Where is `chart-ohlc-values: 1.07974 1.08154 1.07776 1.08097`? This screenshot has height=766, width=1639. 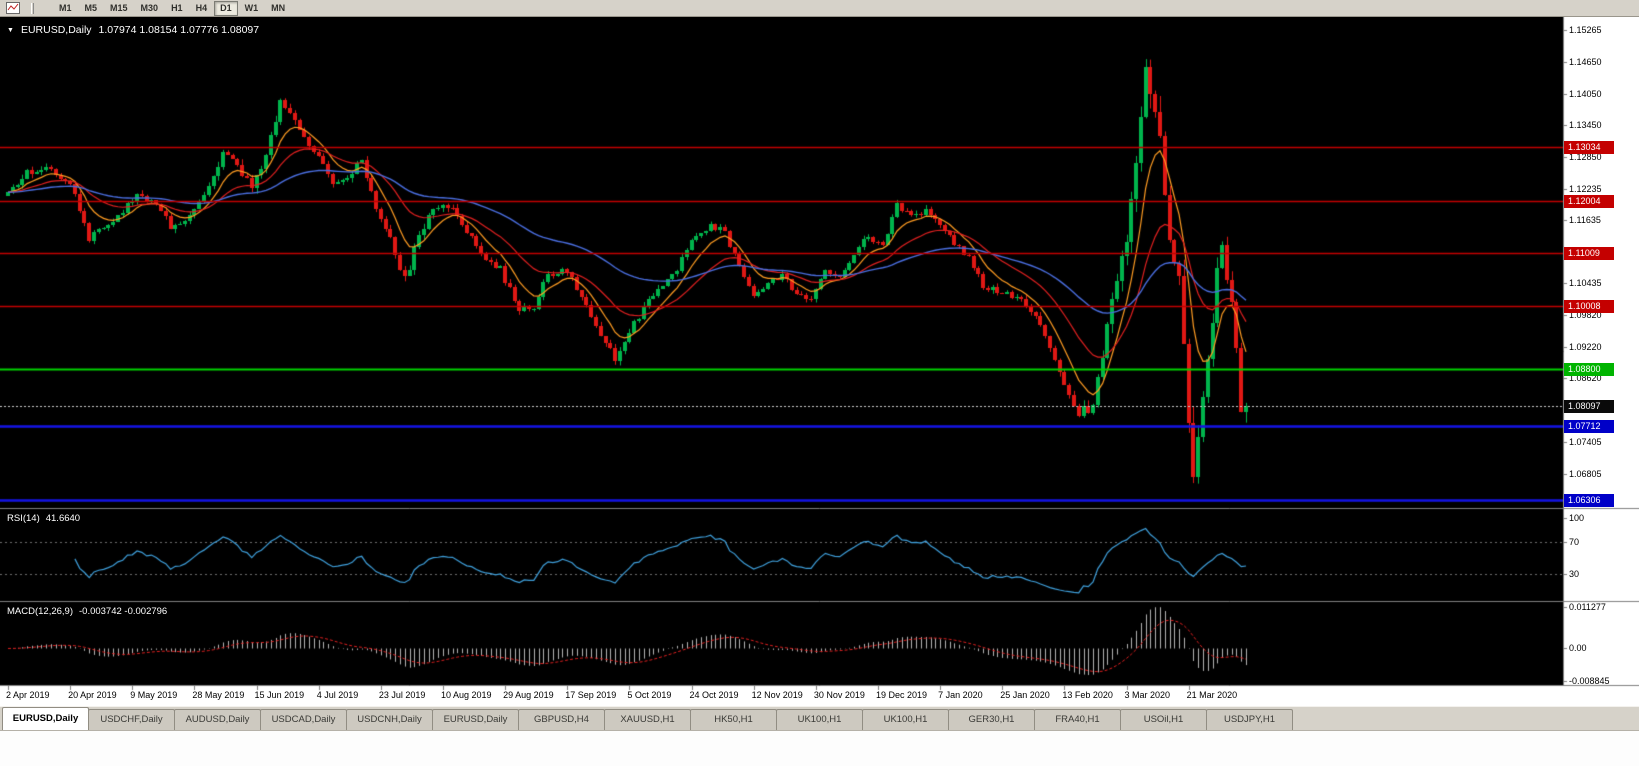
chart-ohlc-values: 1.07974 1.08154 1.07776 1.08097 is located at coordinates (179, 30).